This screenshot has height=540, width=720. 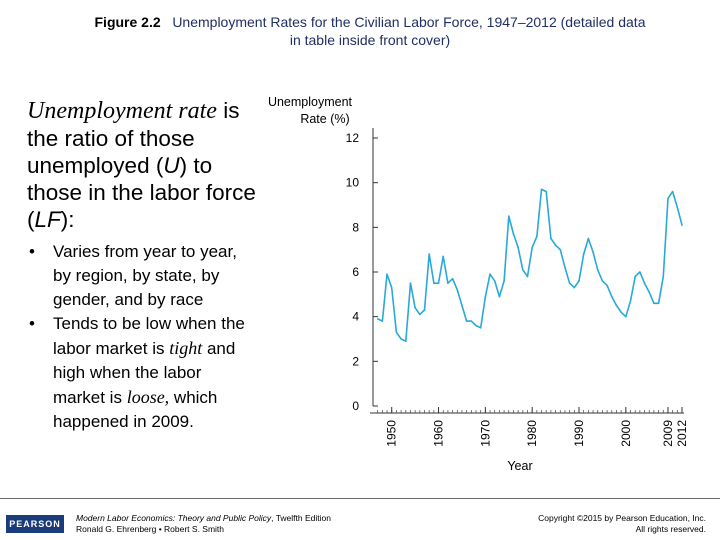 I want to click on x-tick-label: 2012, so click(x=682, y=433).